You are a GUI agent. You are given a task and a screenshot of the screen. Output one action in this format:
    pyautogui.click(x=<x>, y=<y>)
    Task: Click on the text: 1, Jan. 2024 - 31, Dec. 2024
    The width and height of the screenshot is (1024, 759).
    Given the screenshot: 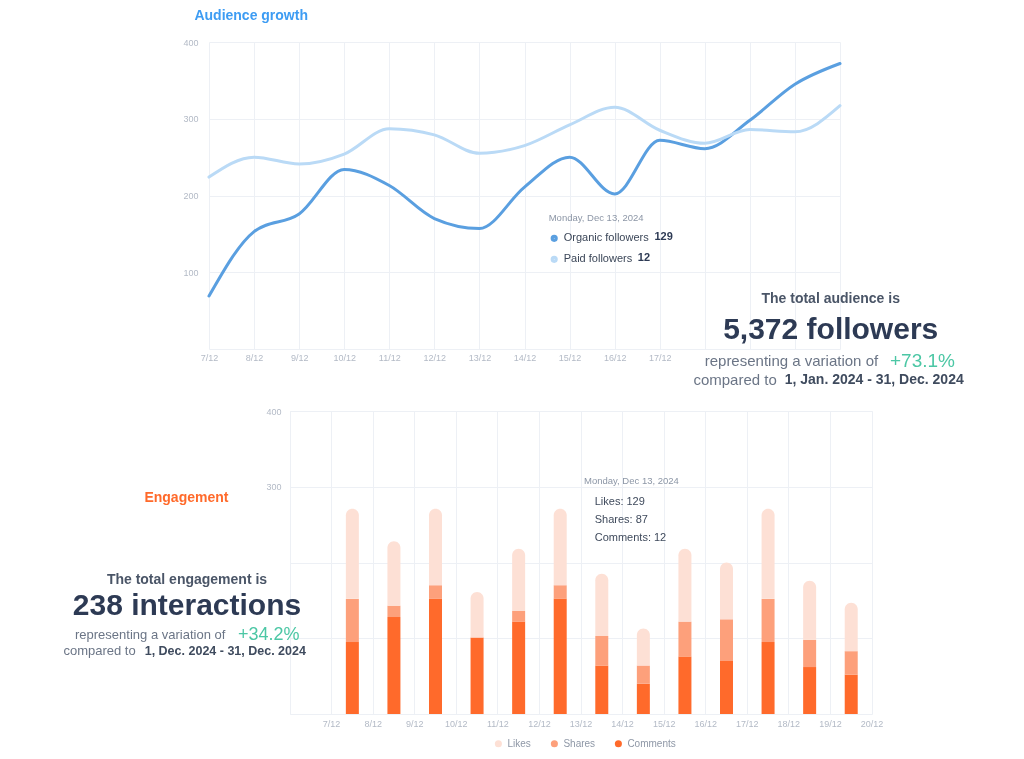 What is the action you would take?
    pyautogui.click(x=874, y=378)
    